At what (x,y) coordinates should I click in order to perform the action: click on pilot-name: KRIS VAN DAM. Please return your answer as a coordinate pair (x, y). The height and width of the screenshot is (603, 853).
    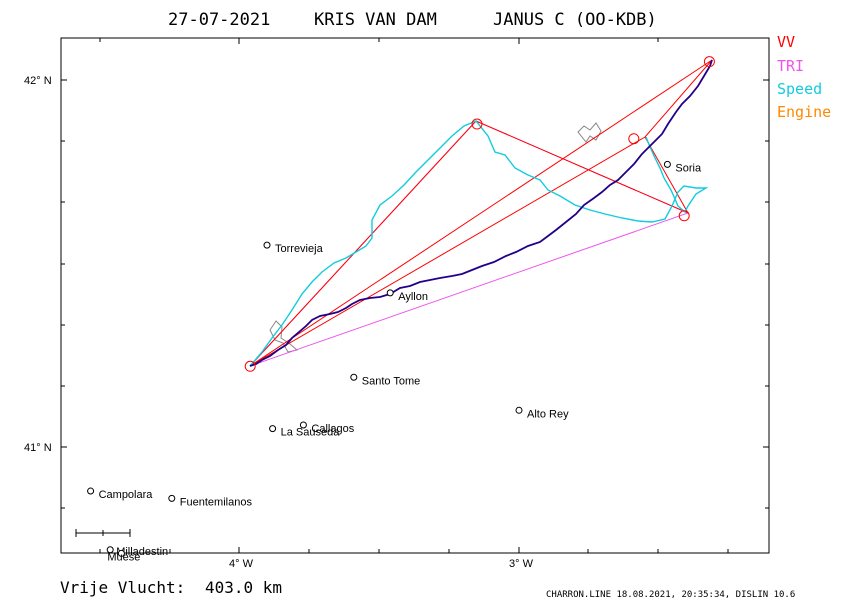
    Looking at the image, I should click on (375, 20).